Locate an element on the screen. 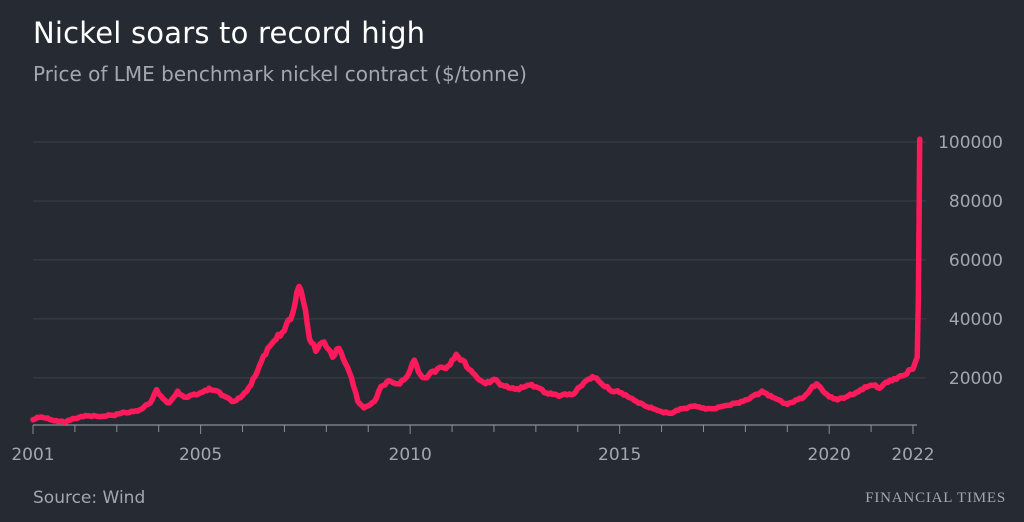  source-note: Source: Wind is located at coordinates (89, 498).